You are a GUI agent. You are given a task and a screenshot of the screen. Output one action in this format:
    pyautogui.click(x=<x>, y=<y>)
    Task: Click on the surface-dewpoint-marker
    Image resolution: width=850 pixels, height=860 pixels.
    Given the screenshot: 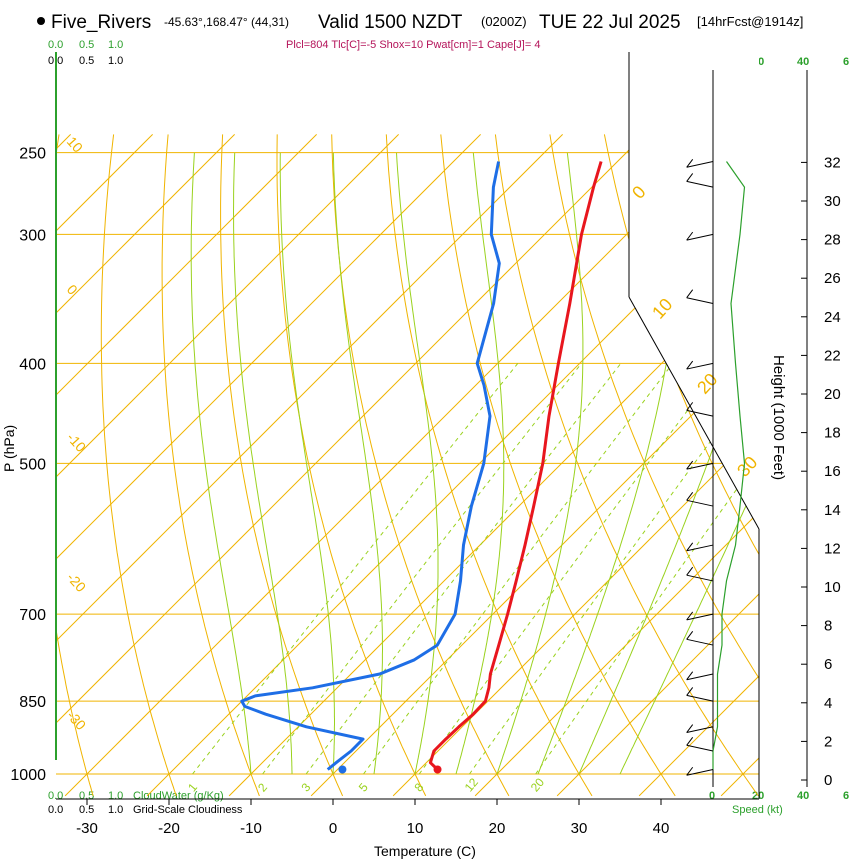 What is the action you would take?
    pyautogui.click(x=342, y=769)
    